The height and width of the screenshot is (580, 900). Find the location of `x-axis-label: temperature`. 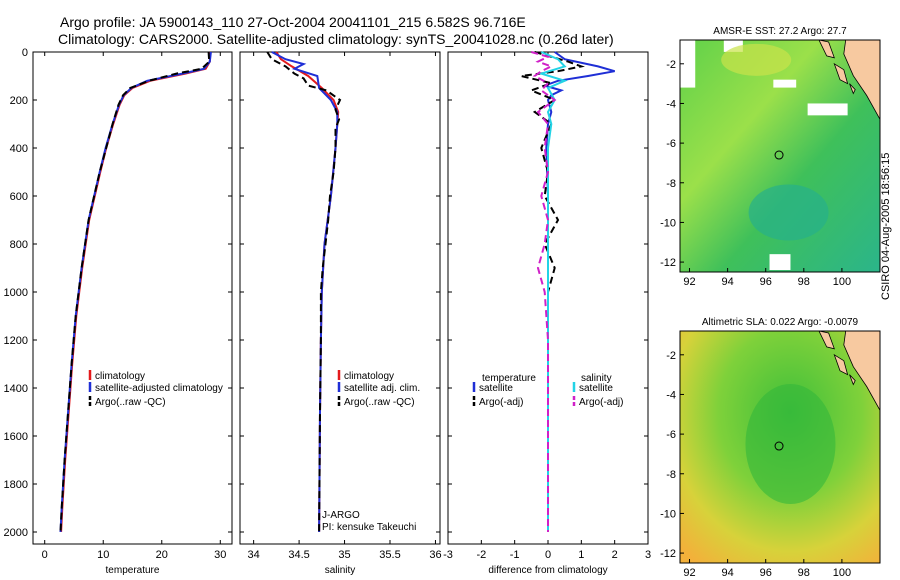

x-axis-label: temperature is located at coordinates (133, 570).